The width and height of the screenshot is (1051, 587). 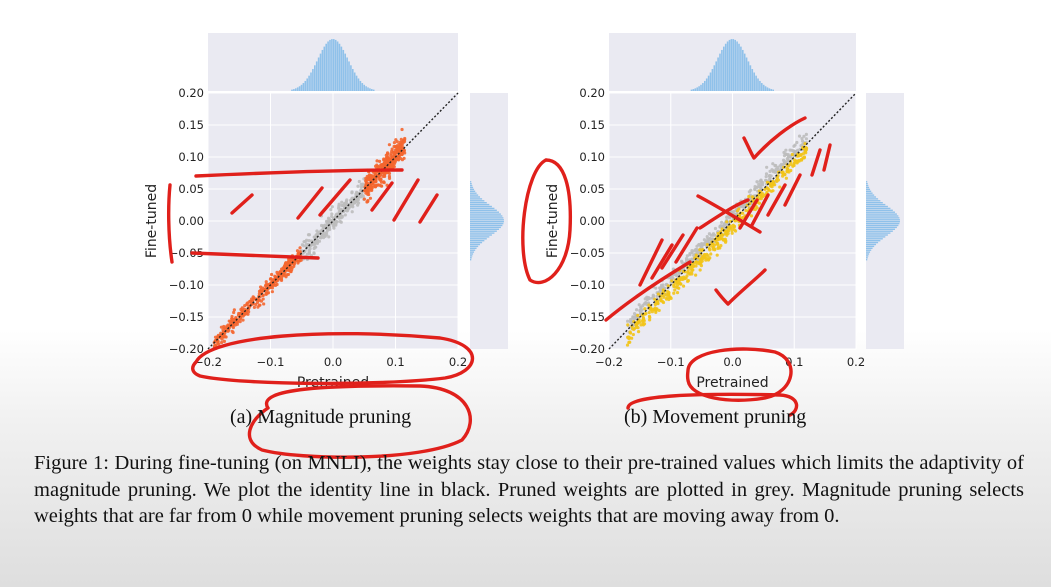 I want to click on y-tick-label: 0.00, so click(x=191, y=221).